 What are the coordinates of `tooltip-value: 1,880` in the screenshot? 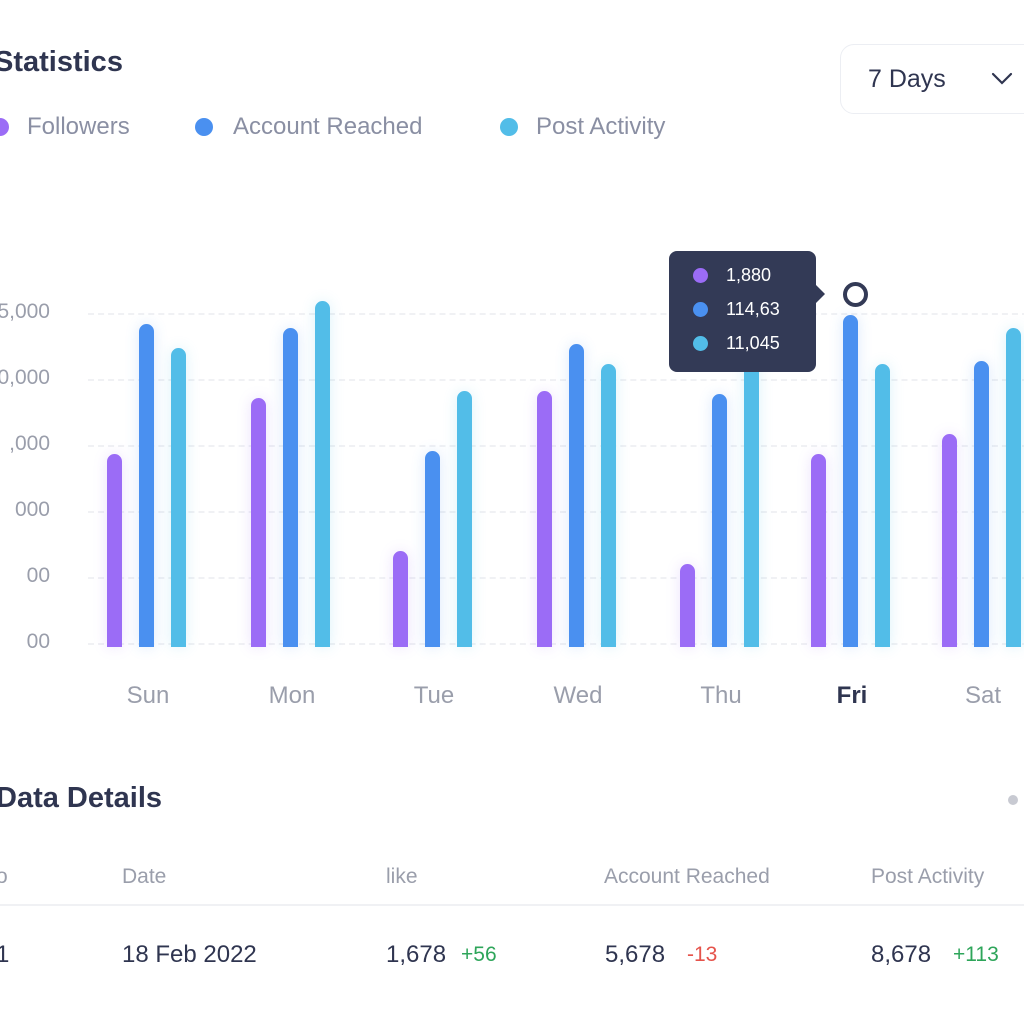 It's located at (749, 275).